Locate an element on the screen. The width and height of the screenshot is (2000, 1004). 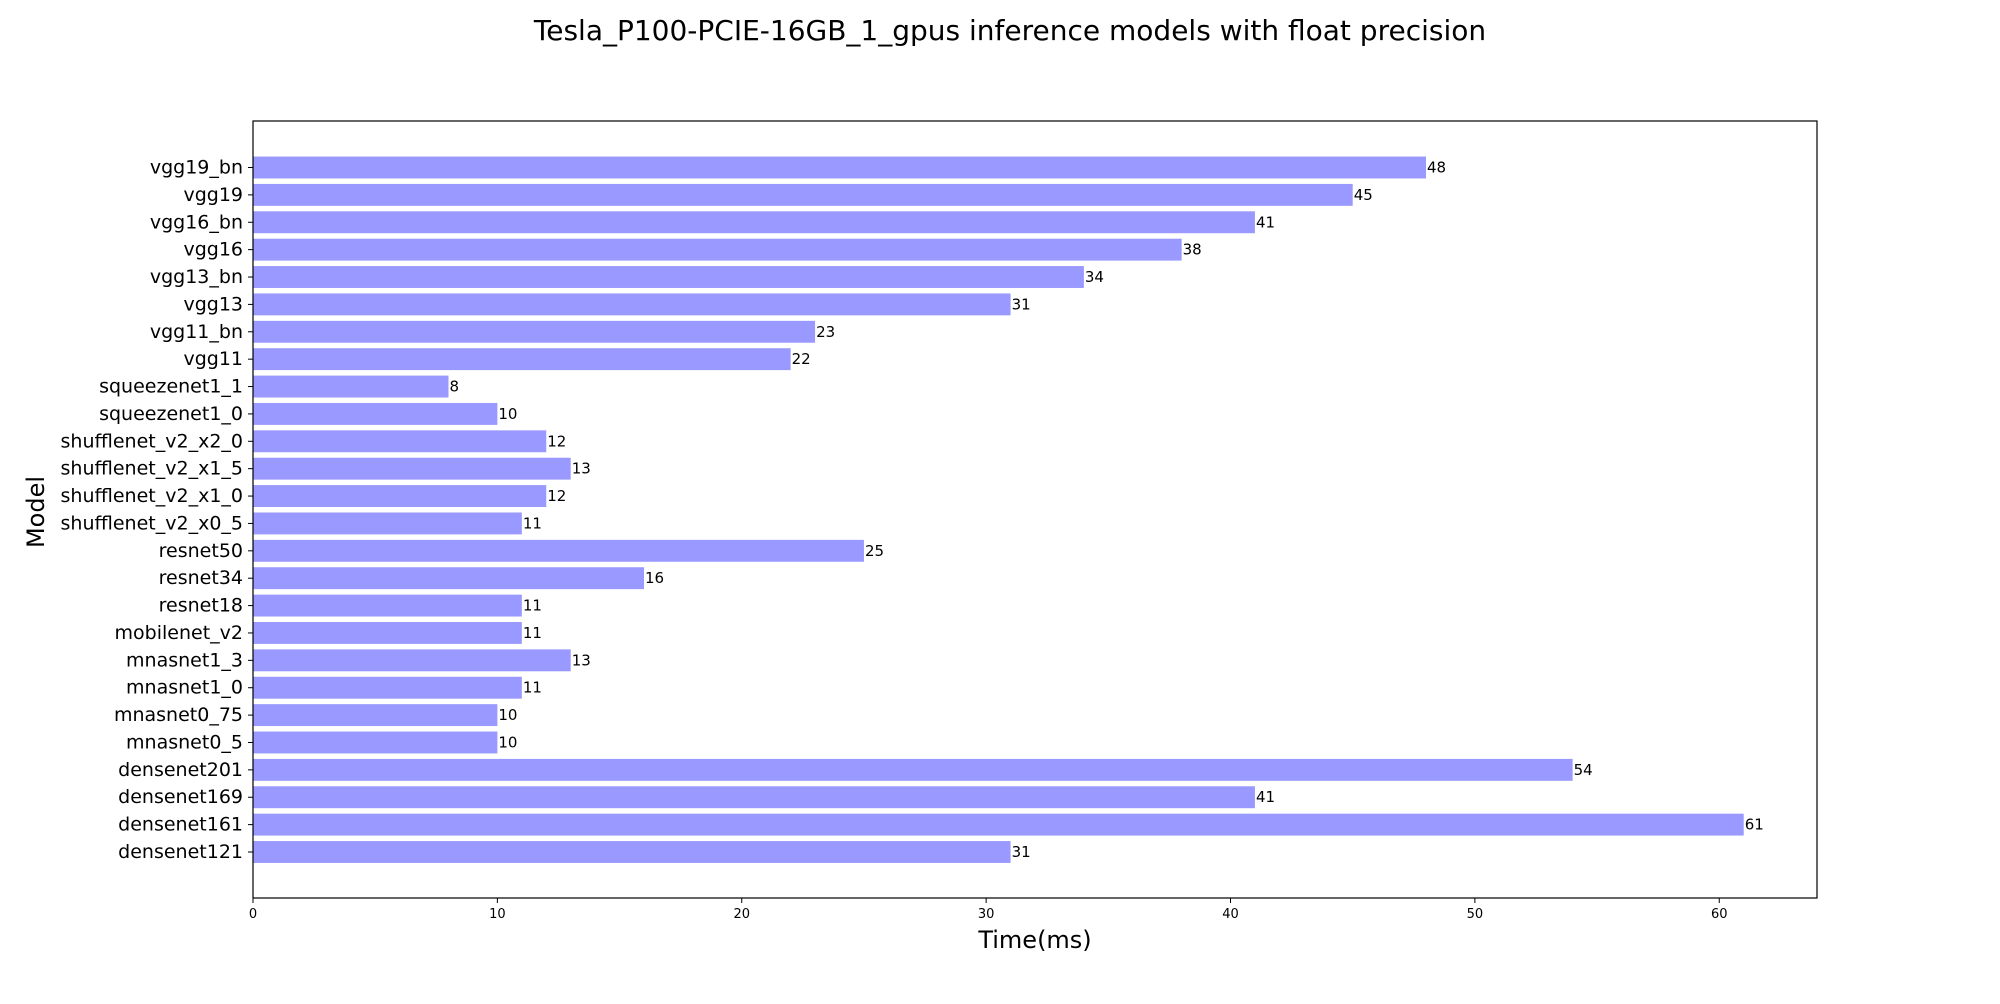
y-tick-label: resnet18 is located at coordinates (201, 606).